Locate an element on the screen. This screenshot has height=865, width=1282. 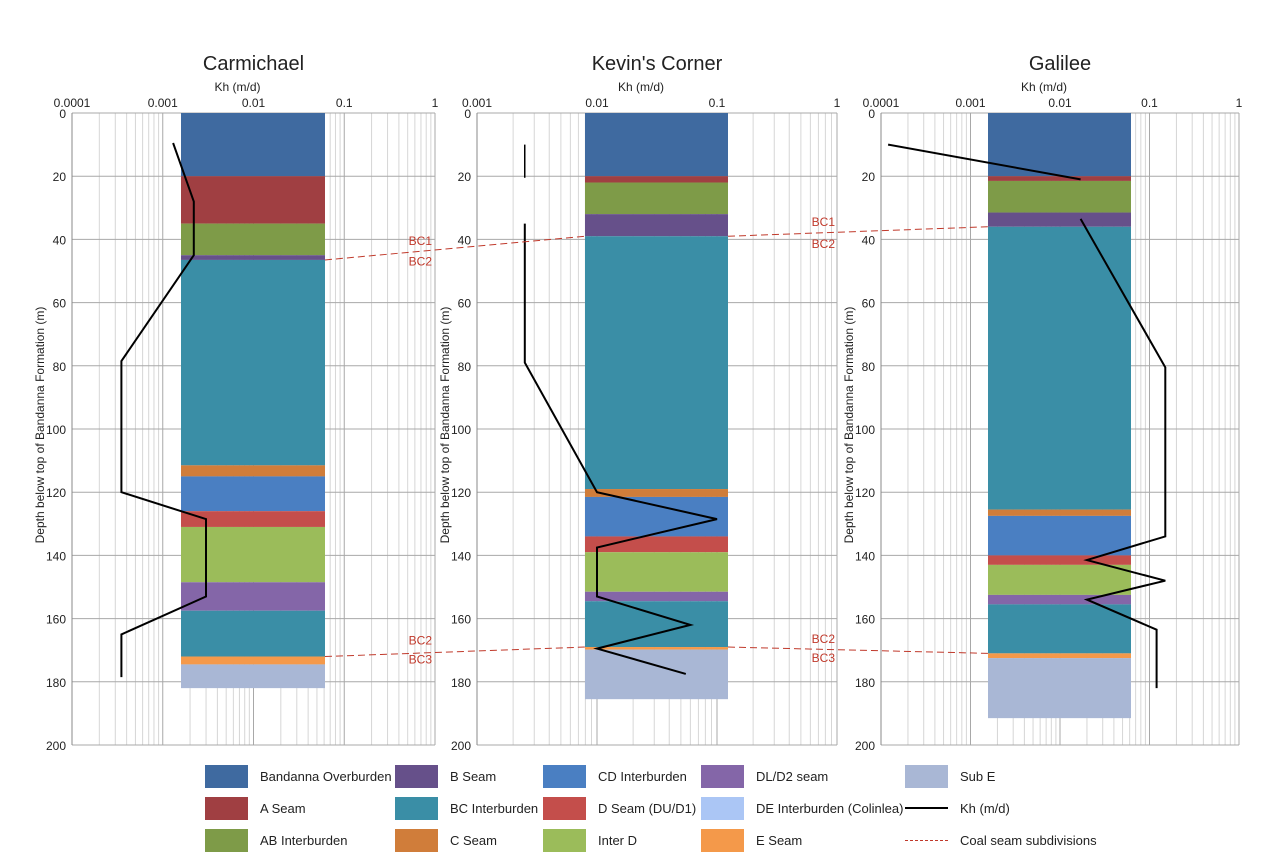
legend-item: Kh (m/d) is located at coordinates (957, 808).